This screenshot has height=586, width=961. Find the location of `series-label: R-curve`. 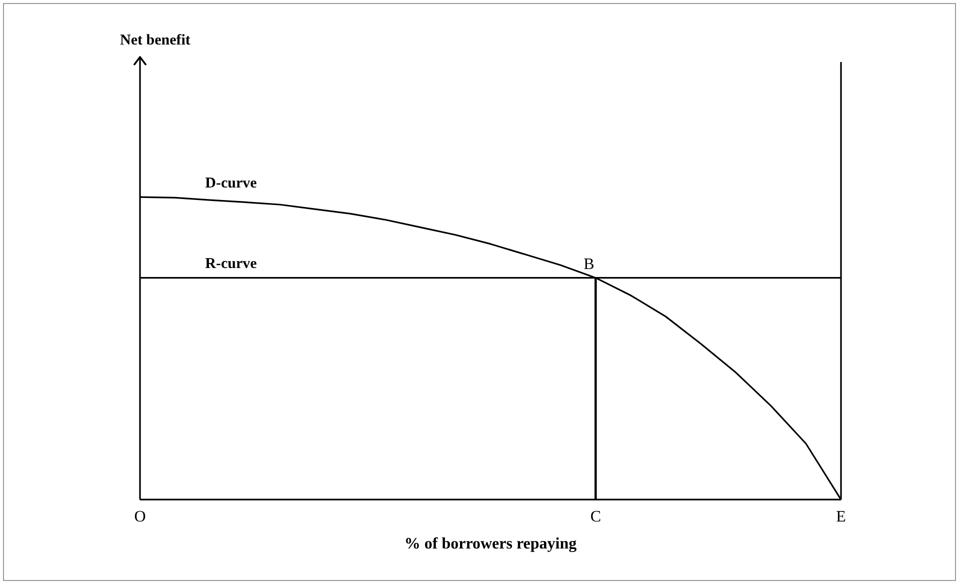

series-label: R-curve is located at coordinates (231, 264).